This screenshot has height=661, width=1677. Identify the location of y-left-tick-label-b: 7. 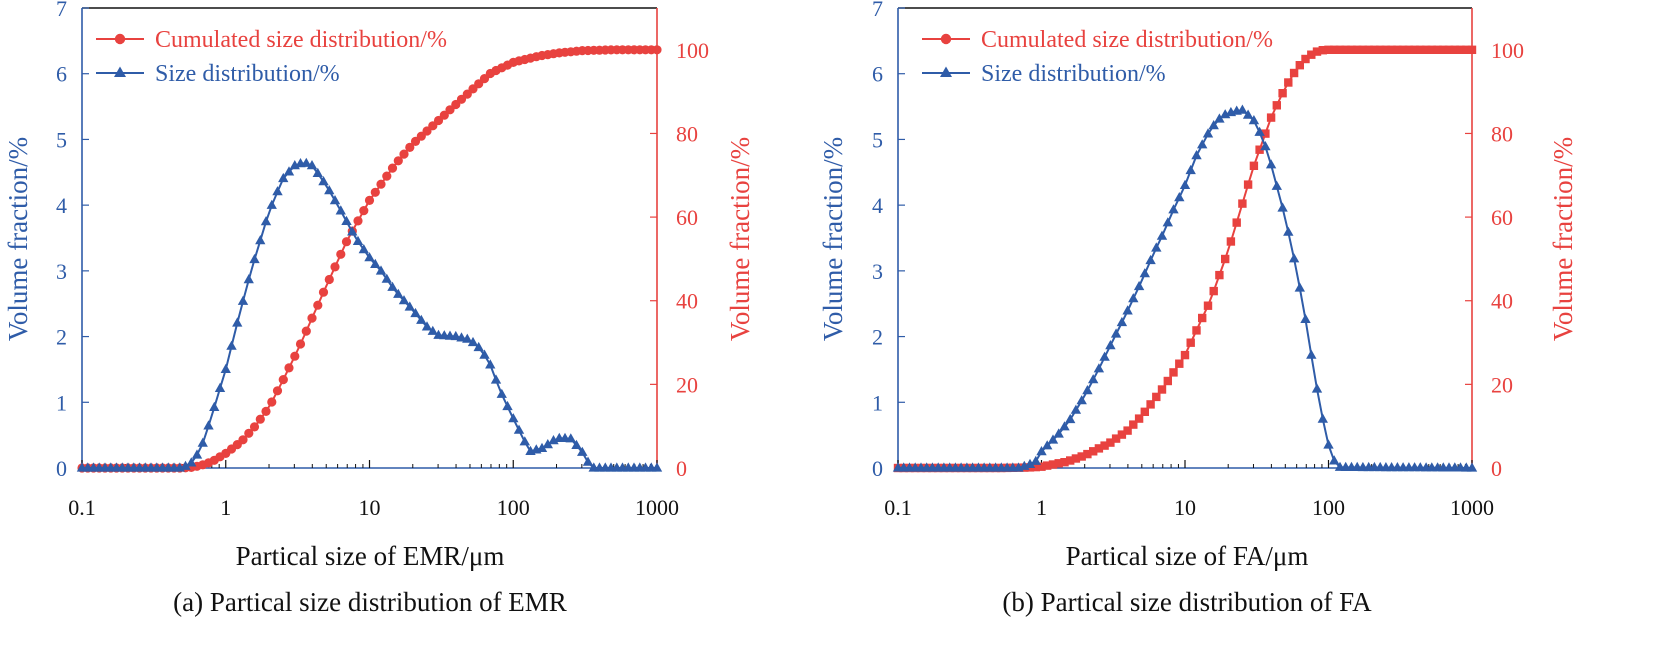
(877, 10).